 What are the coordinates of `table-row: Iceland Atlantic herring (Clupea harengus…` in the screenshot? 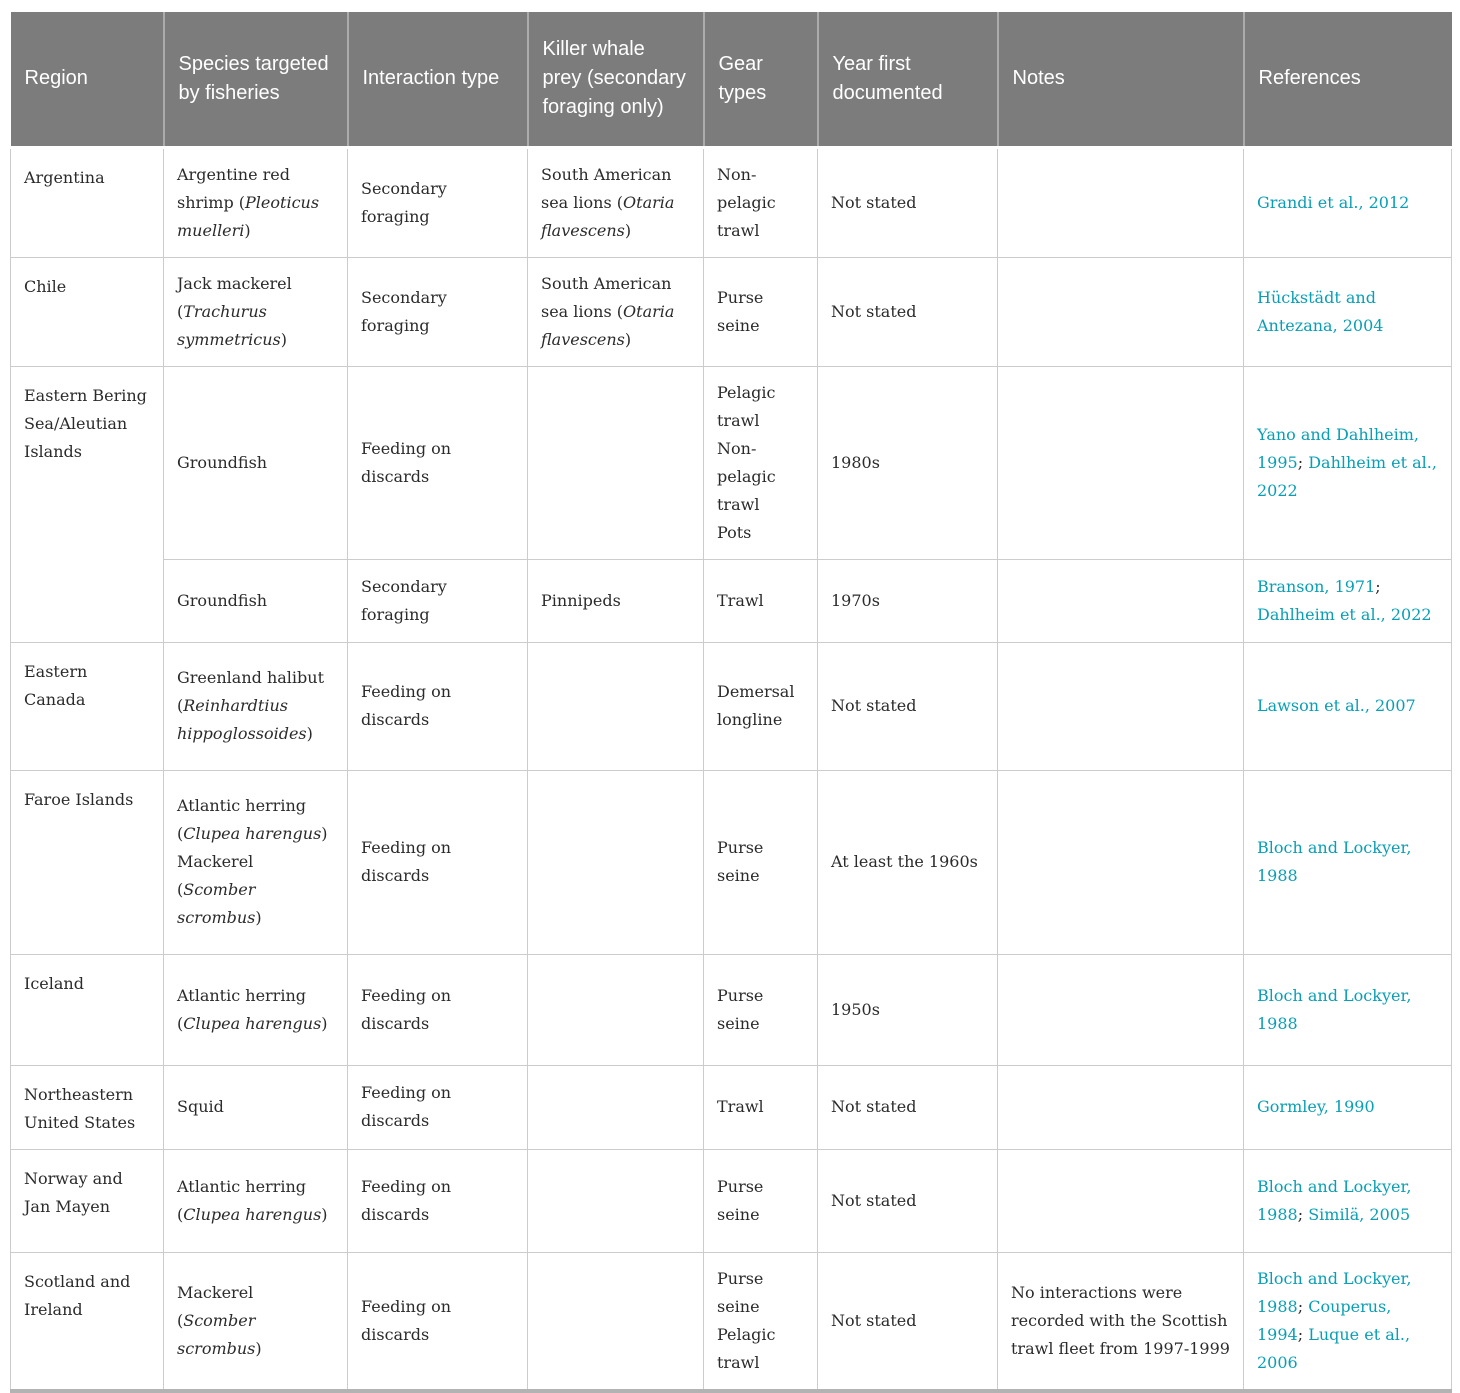 It's located at (731, 1009).